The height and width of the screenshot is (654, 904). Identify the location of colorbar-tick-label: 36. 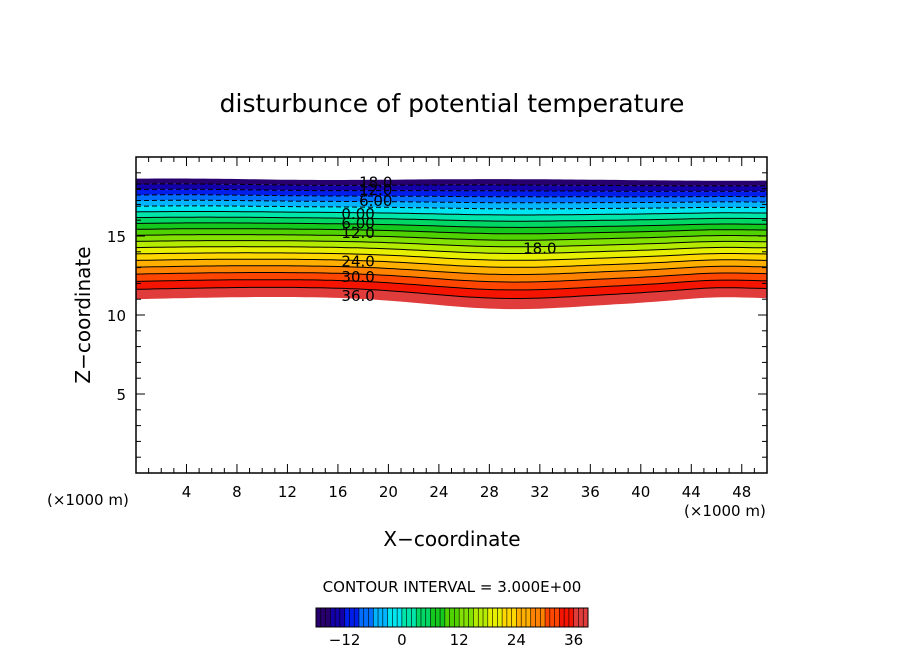
(573, 640).